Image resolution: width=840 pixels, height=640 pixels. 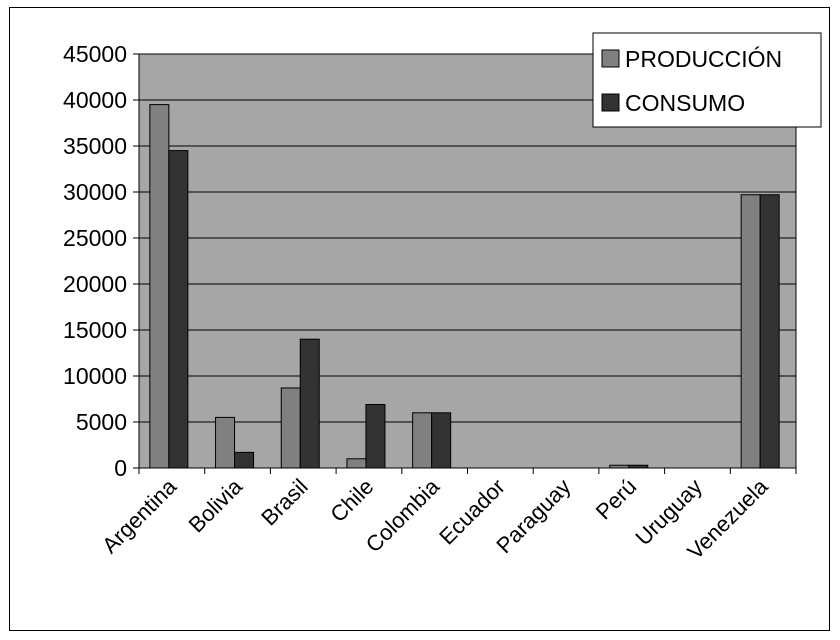 What do you see at coordinates (703, 59) in the screenshot?
I see `legend-label: PRODUCCIÓN` at bounding box center [703, 59].